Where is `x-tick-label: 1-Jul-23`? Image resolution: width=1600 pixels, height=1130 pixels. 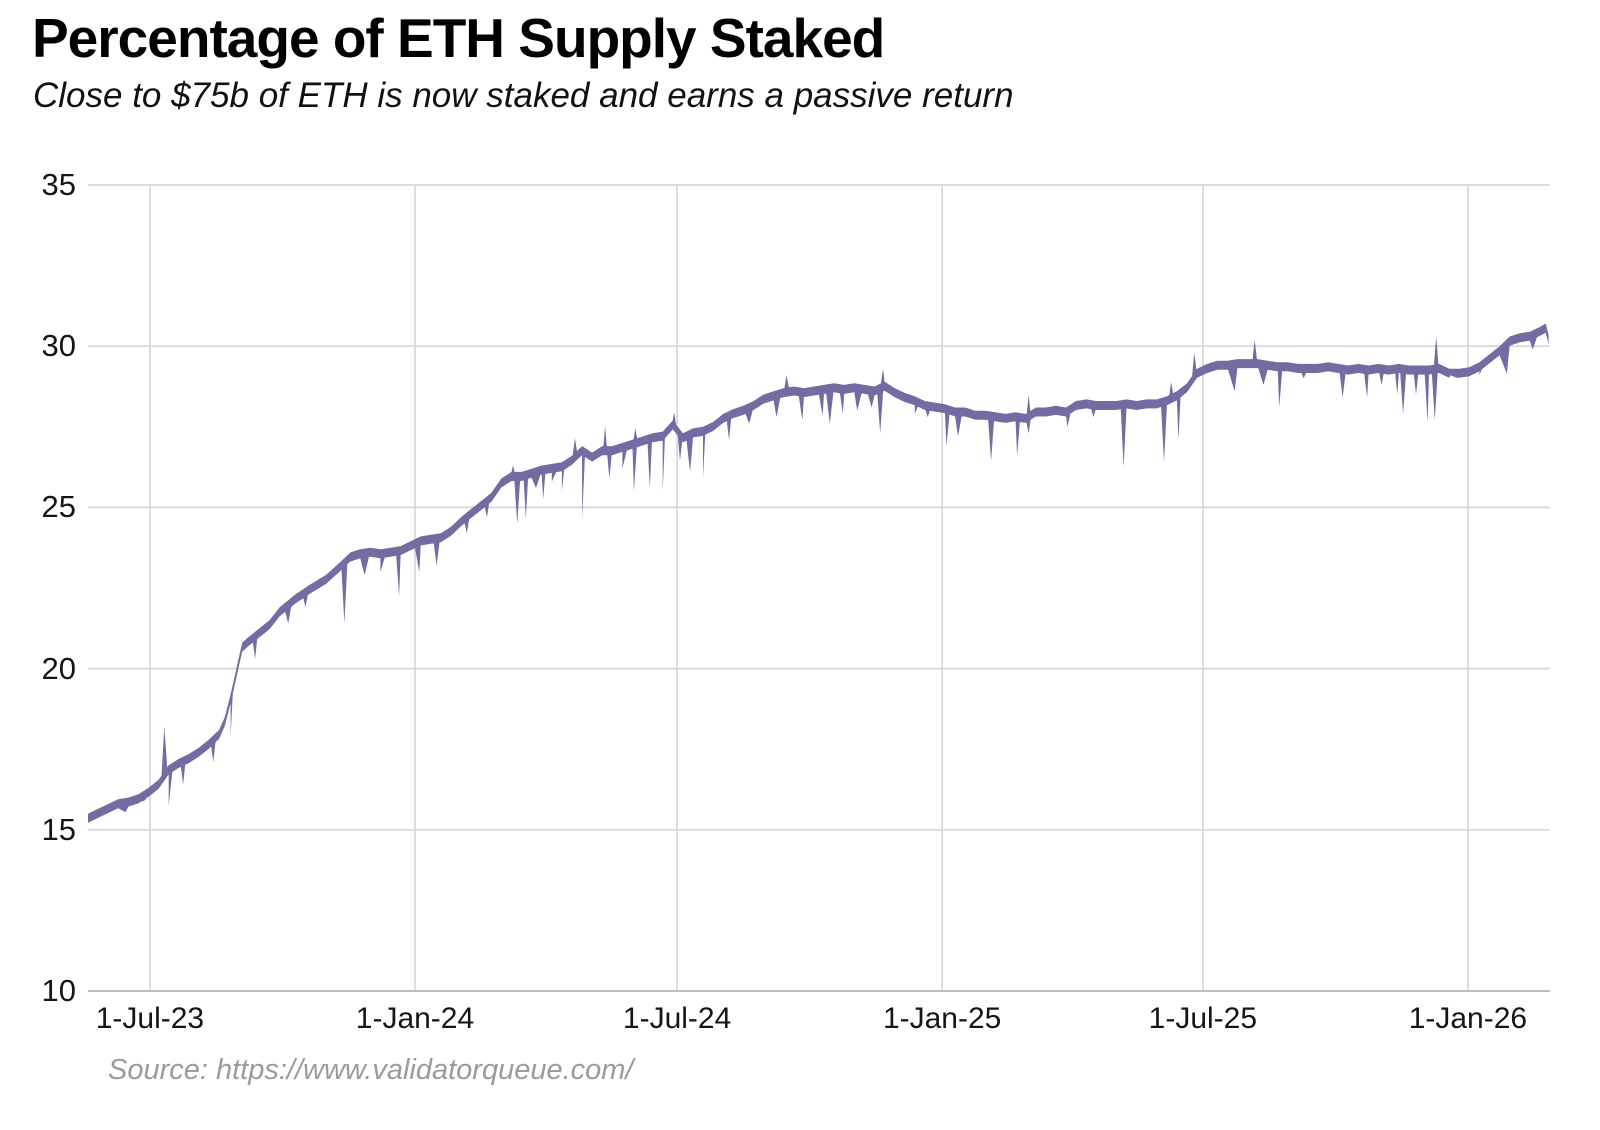 x-tick-label: 1-Jul-23 is located at coordinates (150, 1018).